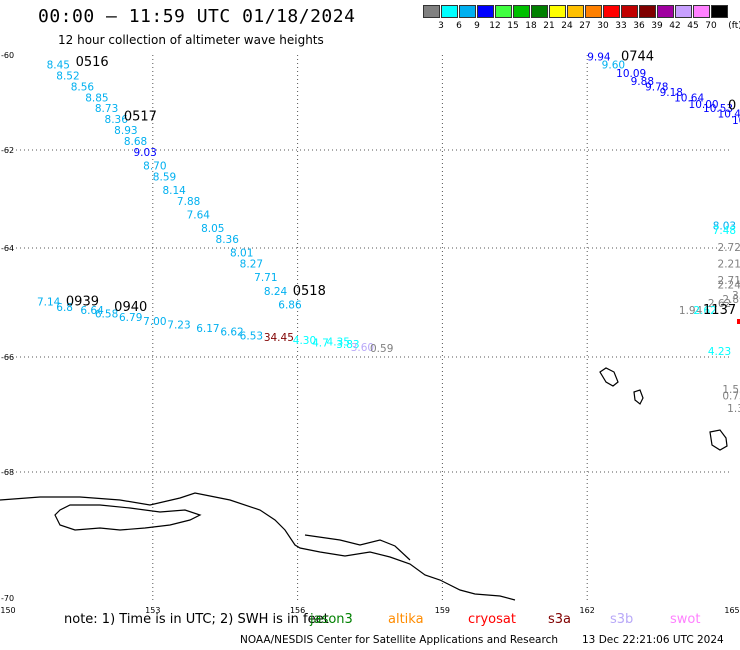 The width and height of the screenshot is (740, 650). Describe the element at coordinates (258, 546) in the screenshot. I see `coastline-path` at that location.